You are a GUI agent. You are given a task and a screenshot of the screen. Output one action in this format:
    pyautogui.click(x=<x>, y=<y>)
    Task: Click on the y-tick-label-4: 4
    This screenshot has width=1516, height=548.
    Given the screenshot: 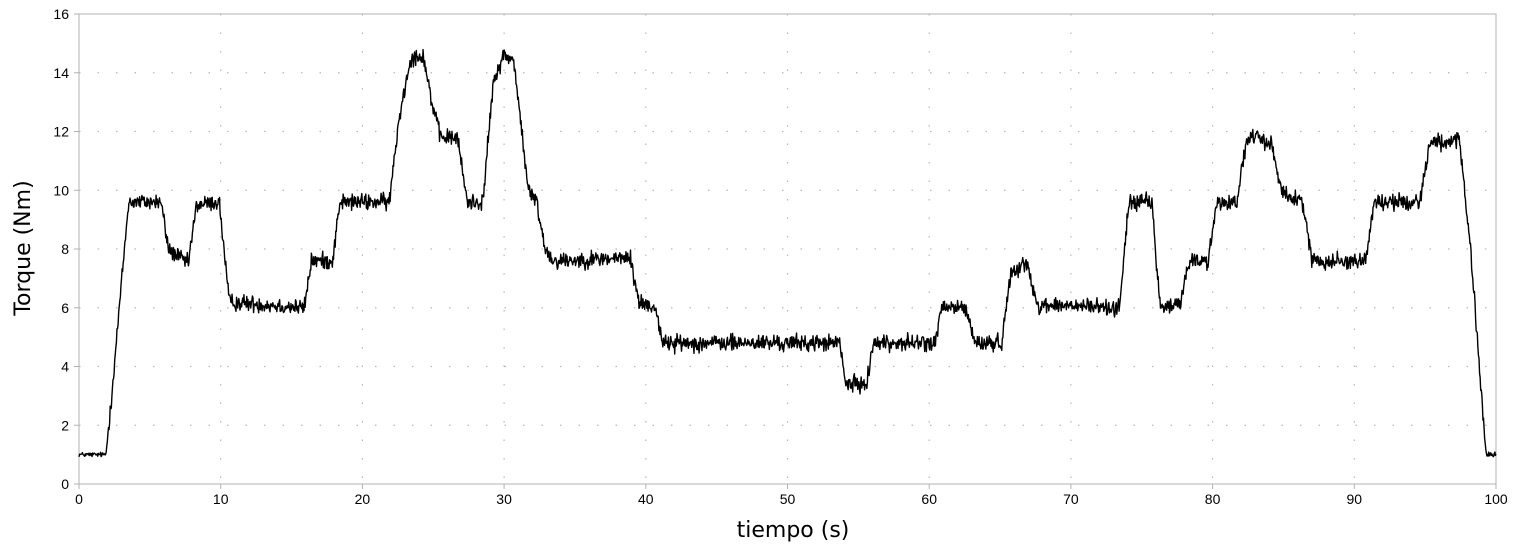 What is the action you would take?
    pyautogui.click(x=65, y=367)
    